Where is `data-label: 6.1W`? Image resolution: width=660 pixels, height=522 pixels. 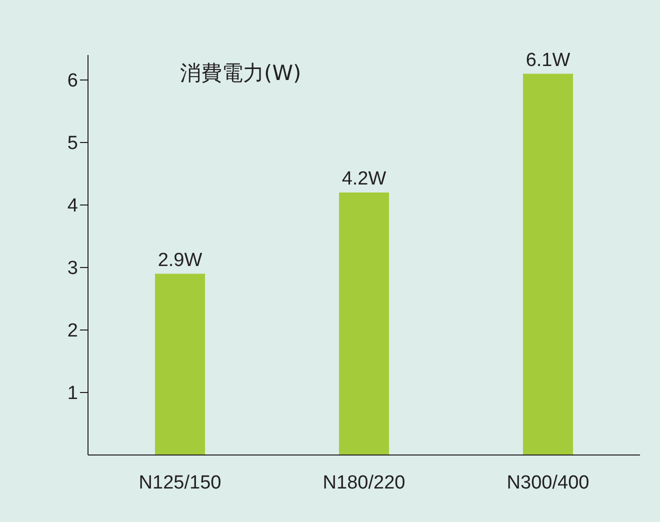 data-label: 6.1W is located at coordinates (548, 60).